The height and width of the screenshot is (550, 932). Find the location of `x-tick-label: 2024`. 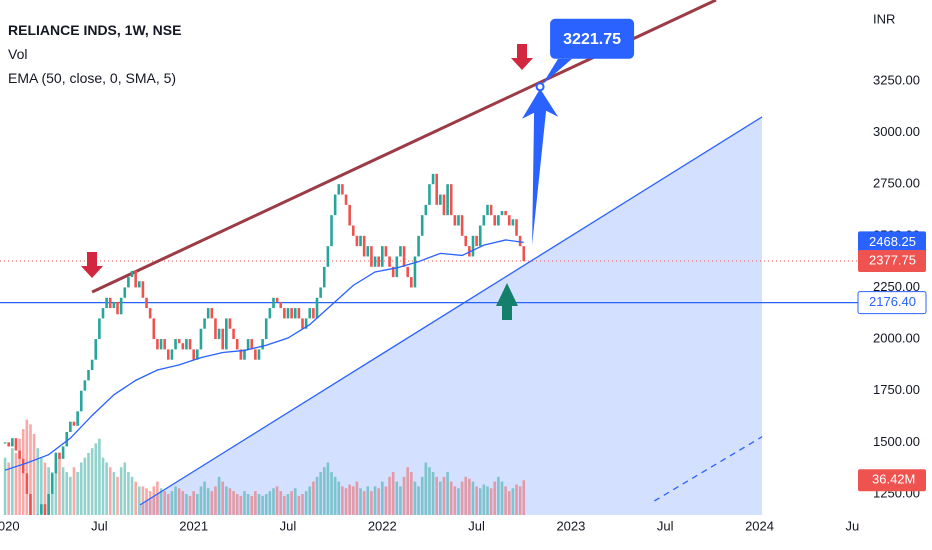

x-tick-label: 2024 is located at coordinates (759, 525).